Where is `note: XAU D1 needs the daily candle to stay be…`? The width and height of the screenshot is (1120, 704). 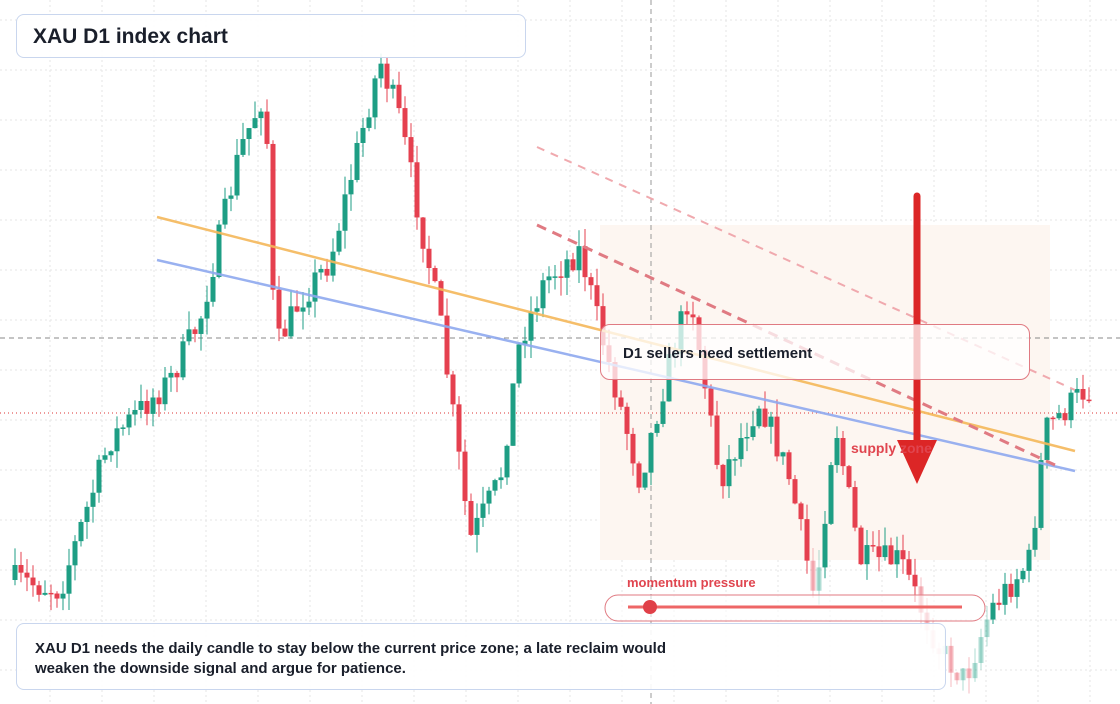 note: XAU D1 needs the daily candle to stay be… is located at coordinates (481, 656).